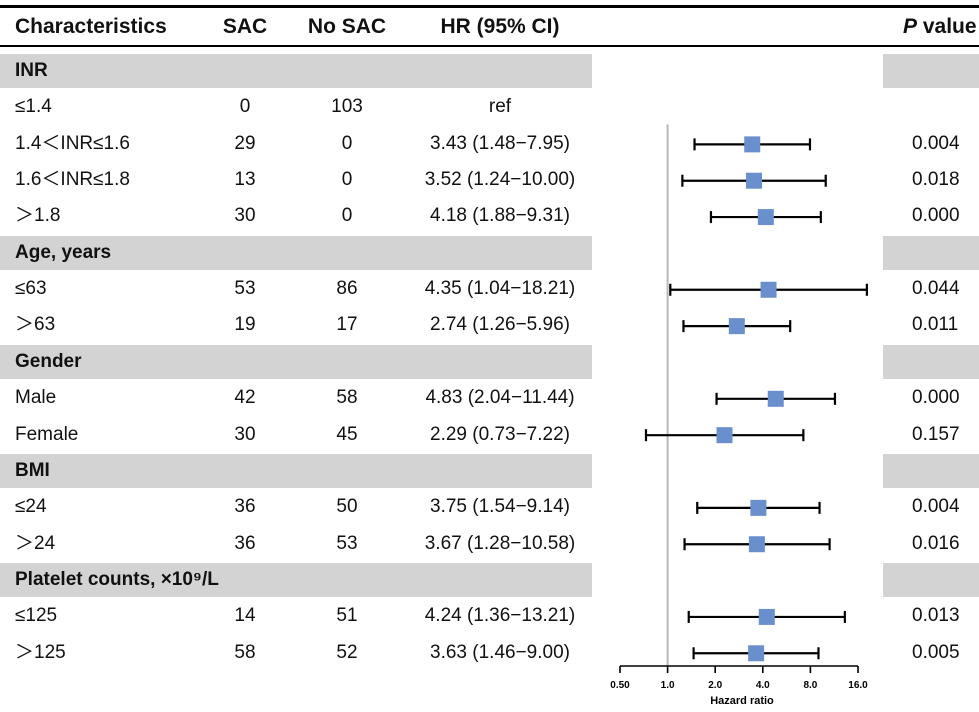  I want to click on row-label: ＞63, so click(35, 325).